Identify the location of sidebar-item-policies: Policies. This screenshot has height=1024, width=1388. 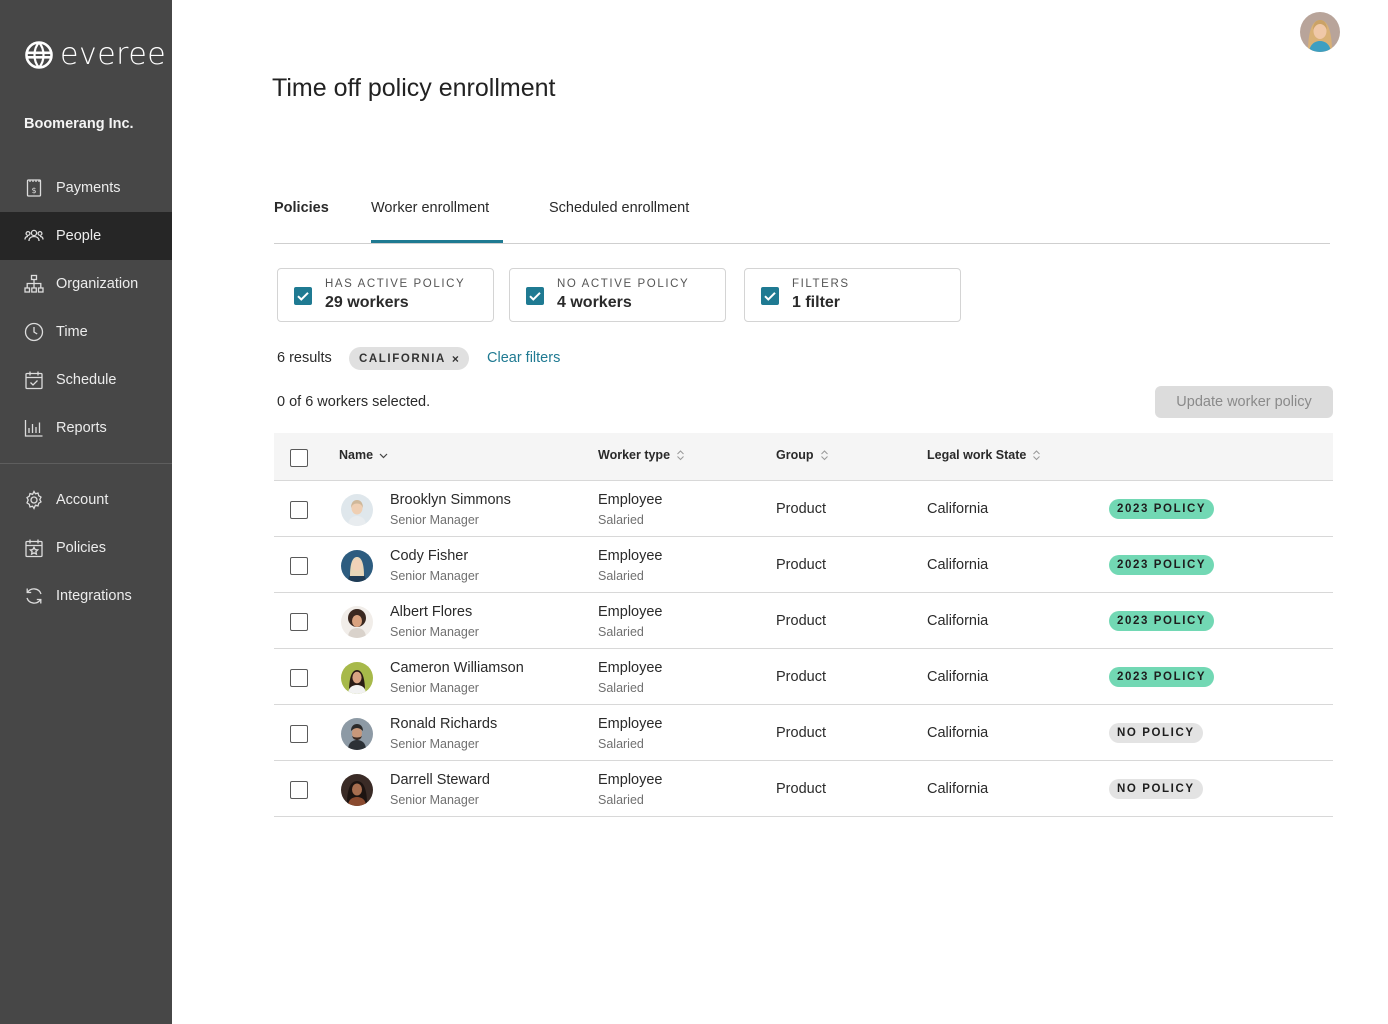
(86, 548).